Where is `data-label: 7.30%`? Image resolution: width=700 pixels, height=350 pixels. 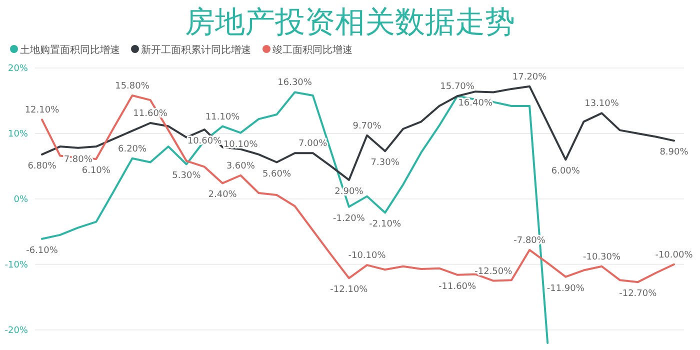
data-label: 7.30% is located at coordinates (385, 163).